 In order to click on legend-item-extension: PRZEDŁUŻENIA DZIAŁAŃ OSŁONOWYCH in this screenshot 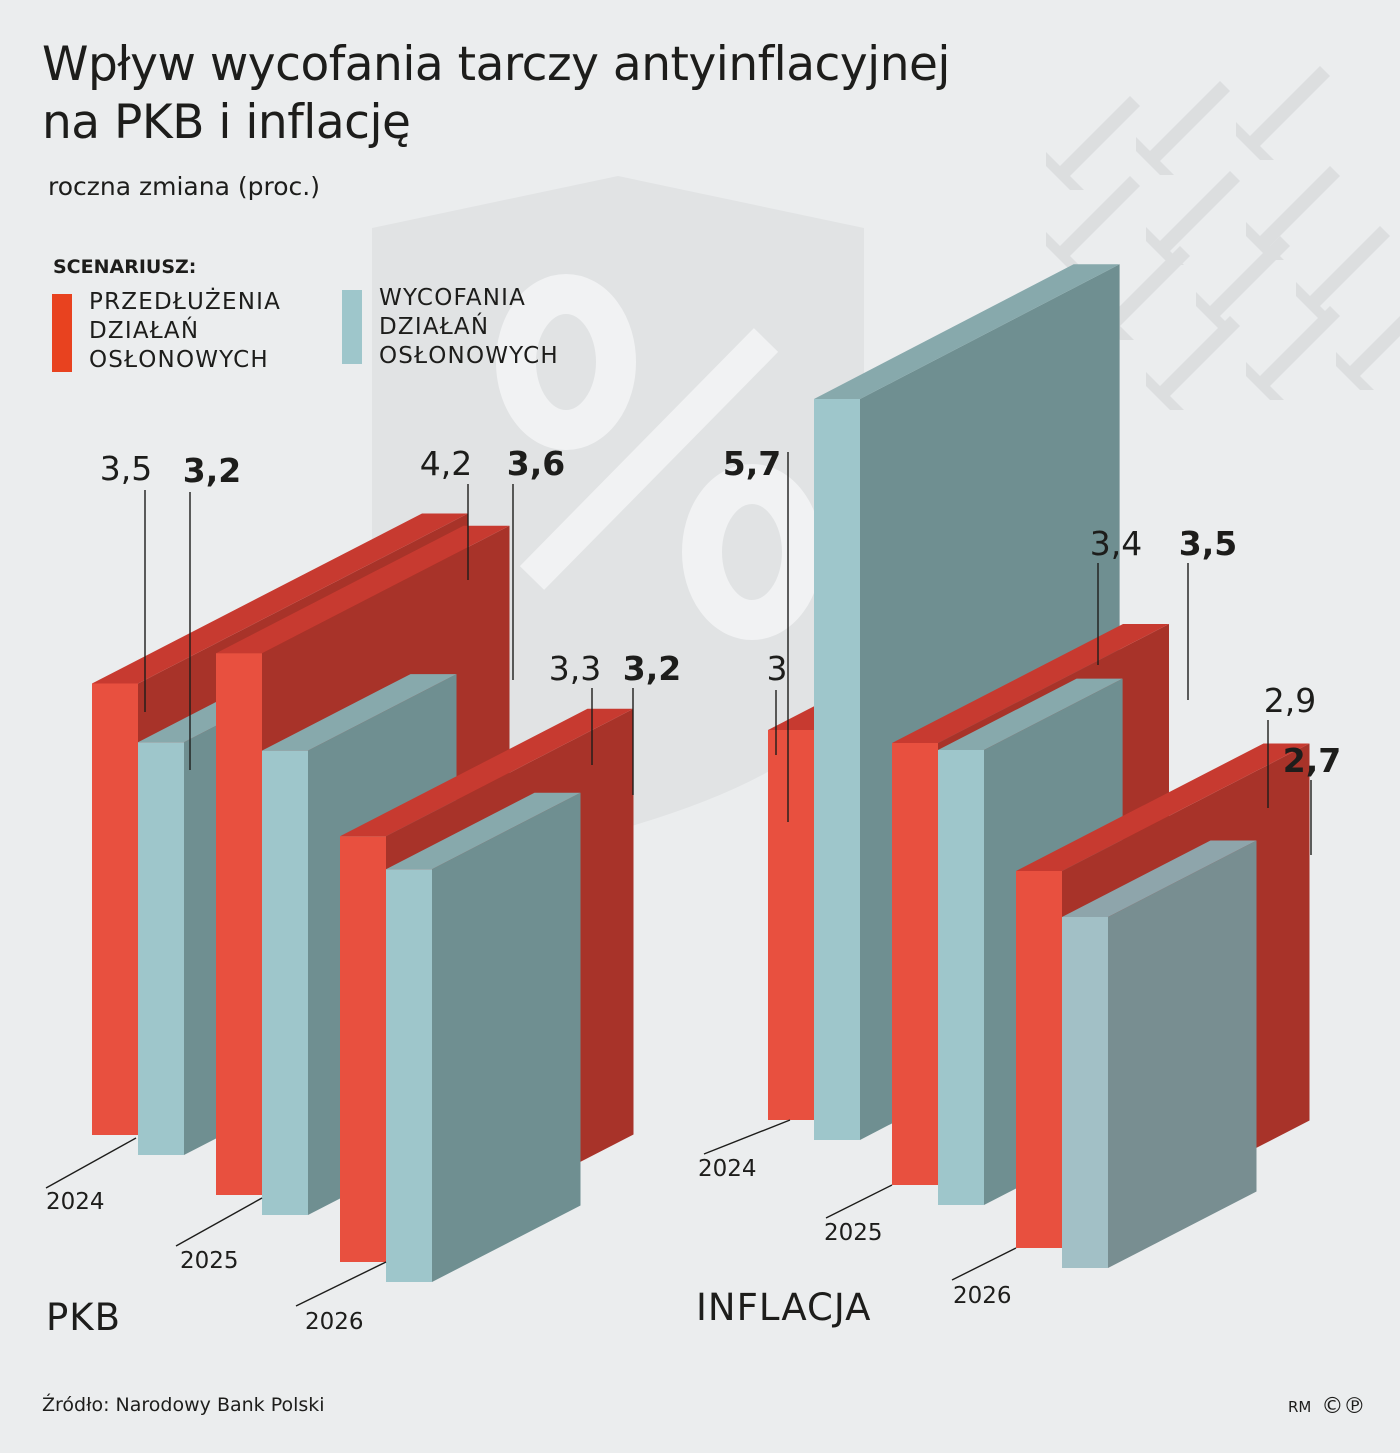, I will do `click(166, 332)`.